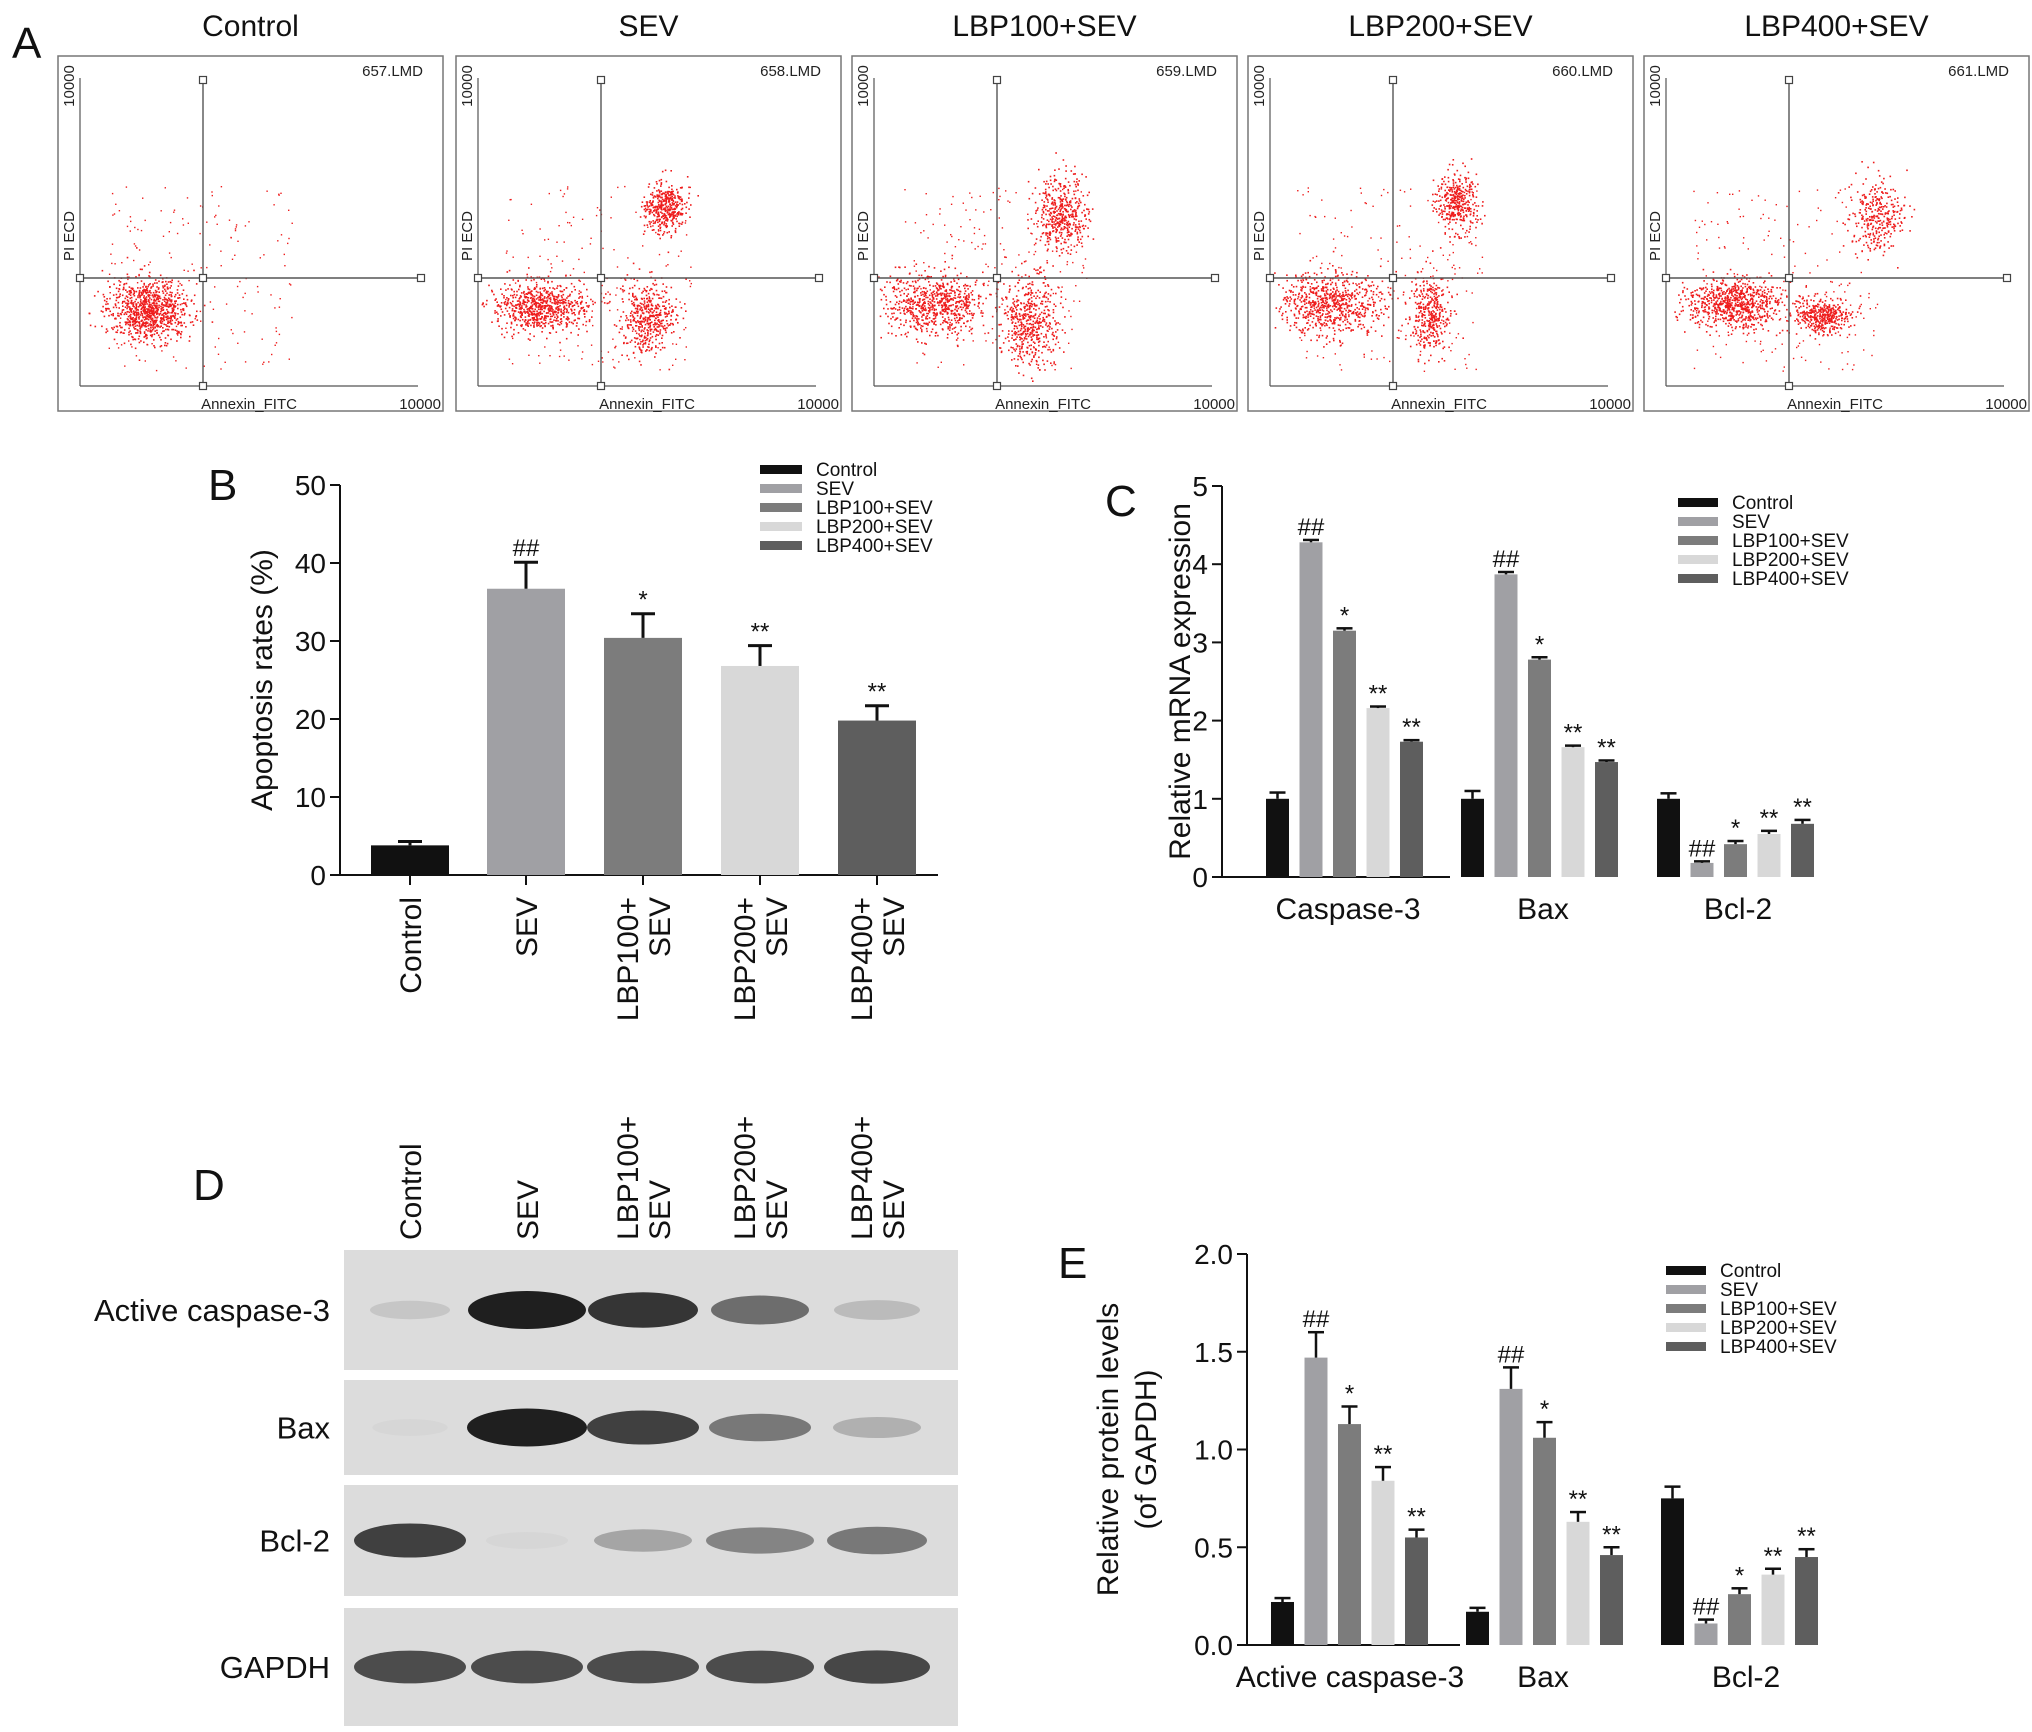 This screenshot has width=2032, height=1732. What do you see at coordinates (467, 86) in the screenshot?
I see `flow-y-max: 10000` at bounding box center [467, 86].